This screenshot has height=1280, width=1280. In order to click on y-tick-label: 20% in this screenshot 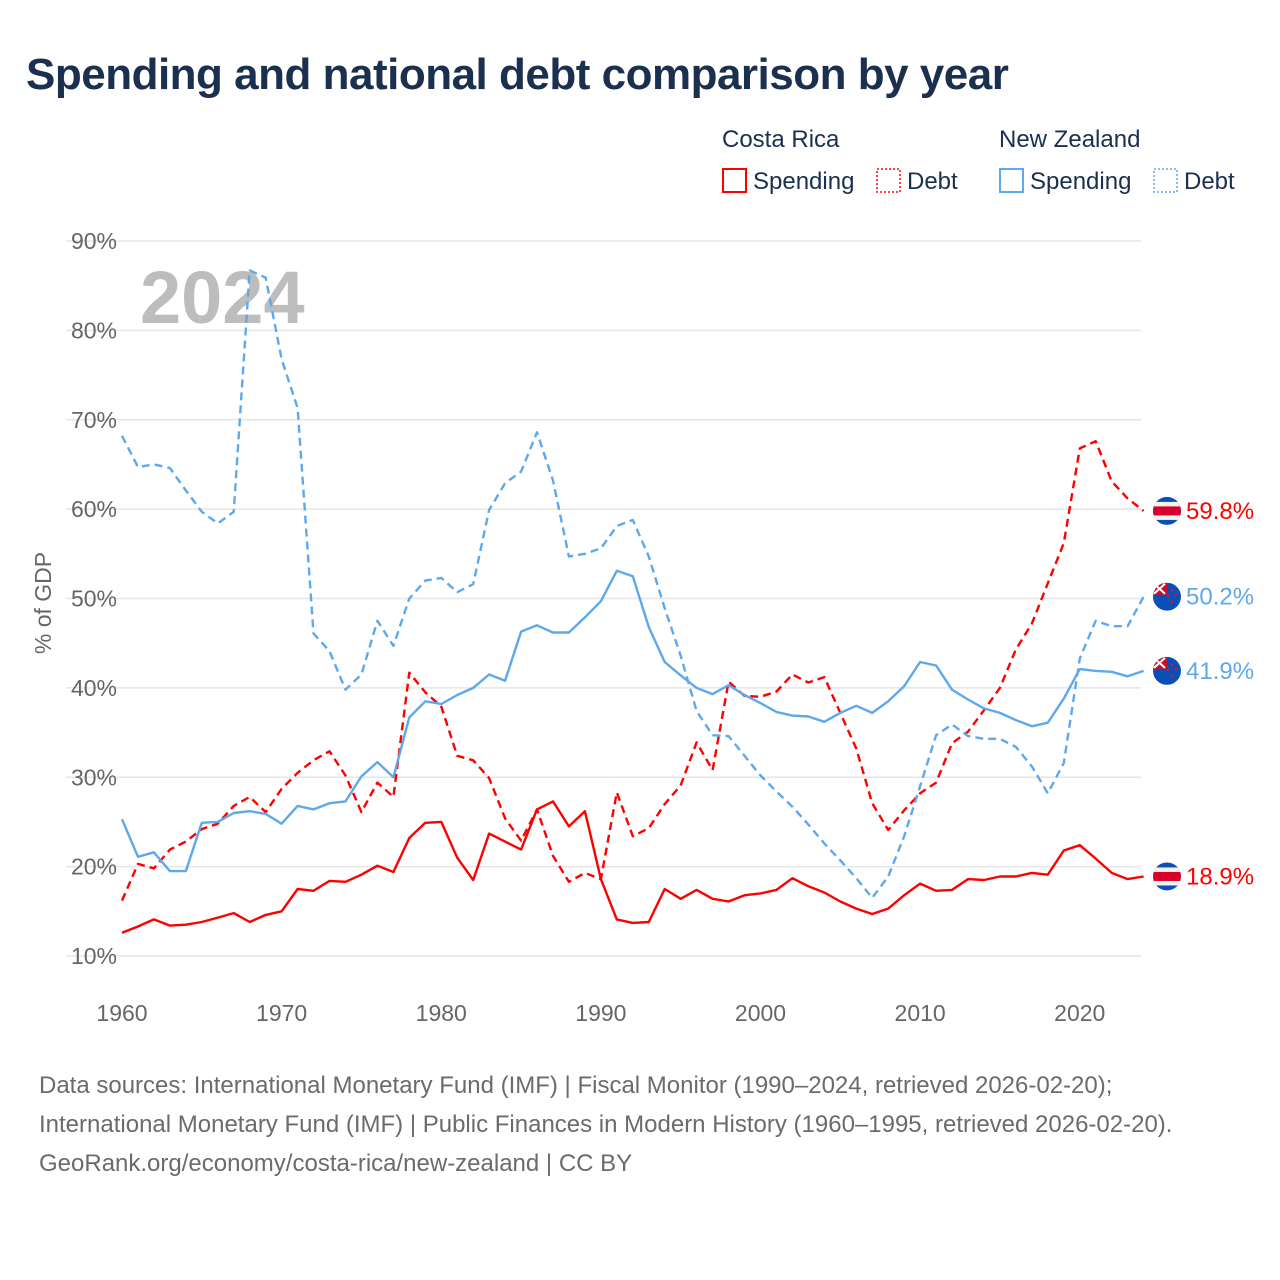, I will do `click(94, 867)`.